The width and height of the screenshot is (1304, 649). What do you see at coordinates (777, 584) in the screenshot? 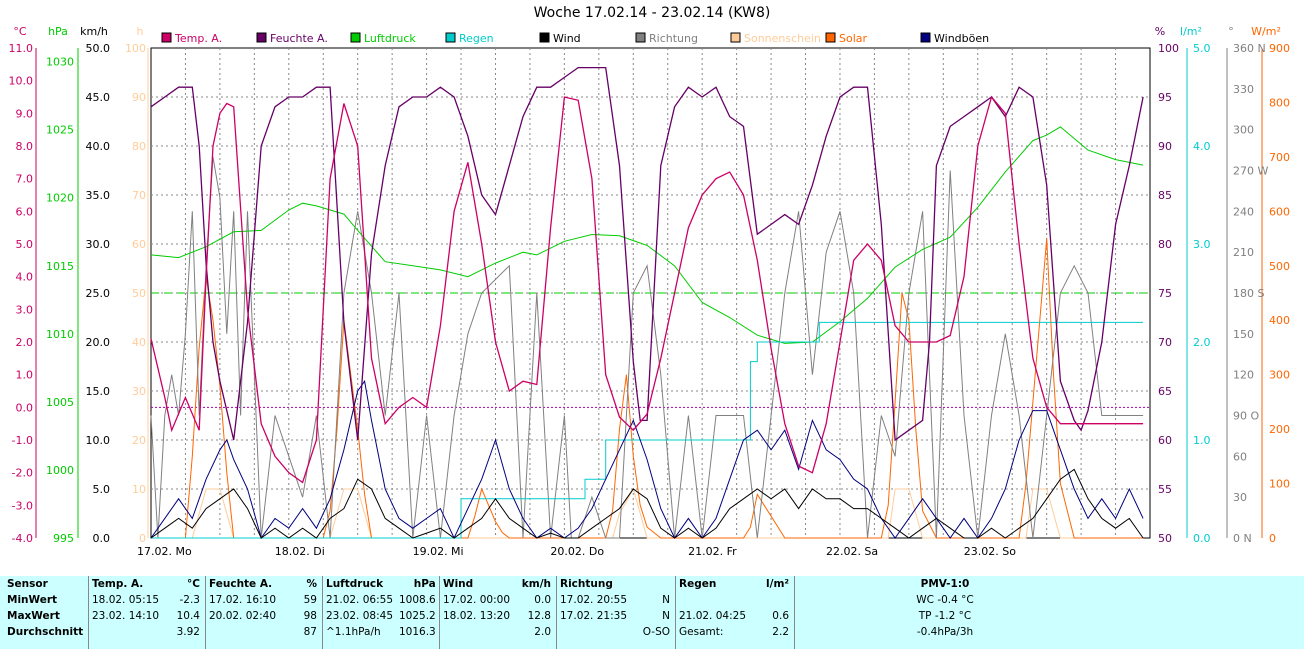
I see `rain-unit: l/m²` at bounding box center [777, 584].